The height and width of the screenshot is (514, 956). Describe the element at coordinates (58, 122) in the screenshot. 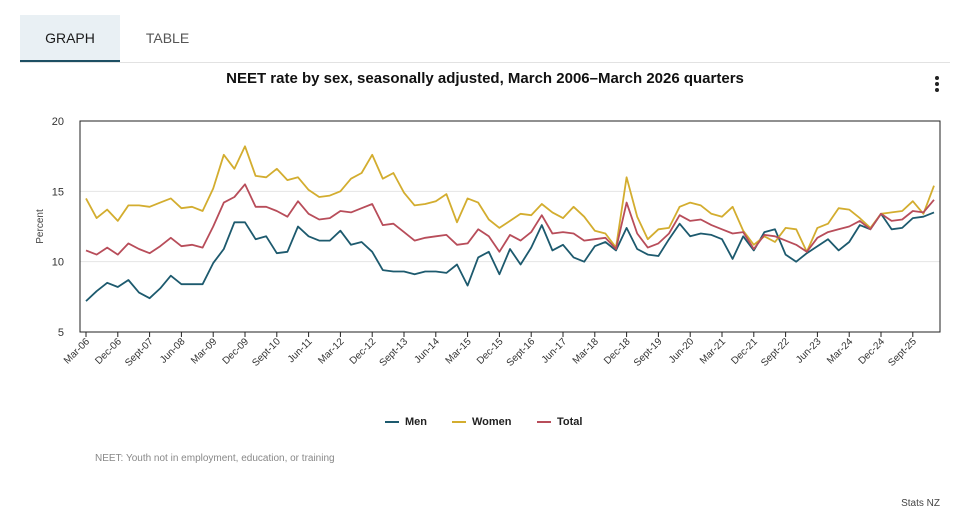

I see `y-tick-label: 20` at that location.